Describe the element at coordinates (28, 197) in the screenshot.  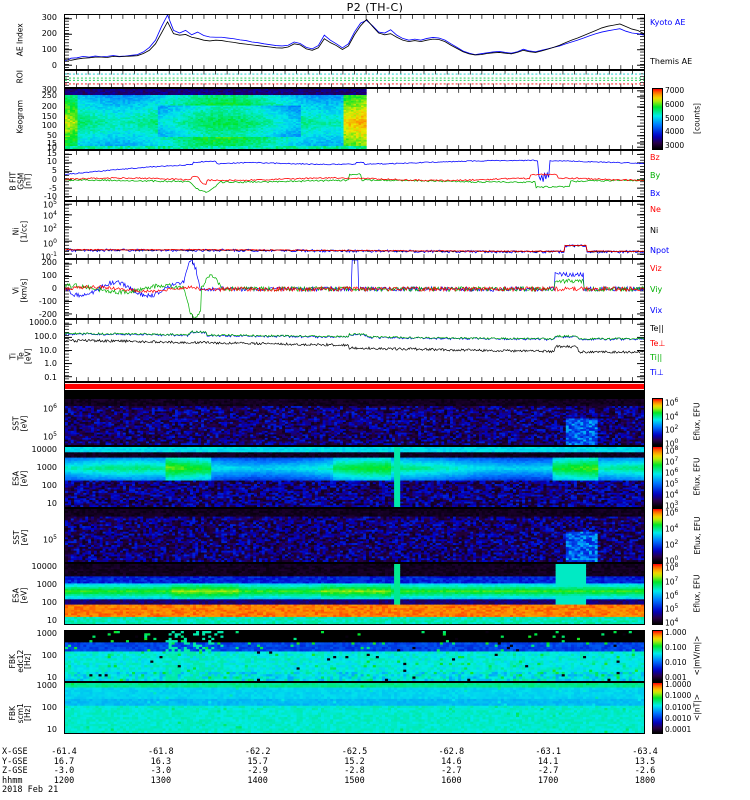
I see `y-tick-label: -10` at that location.